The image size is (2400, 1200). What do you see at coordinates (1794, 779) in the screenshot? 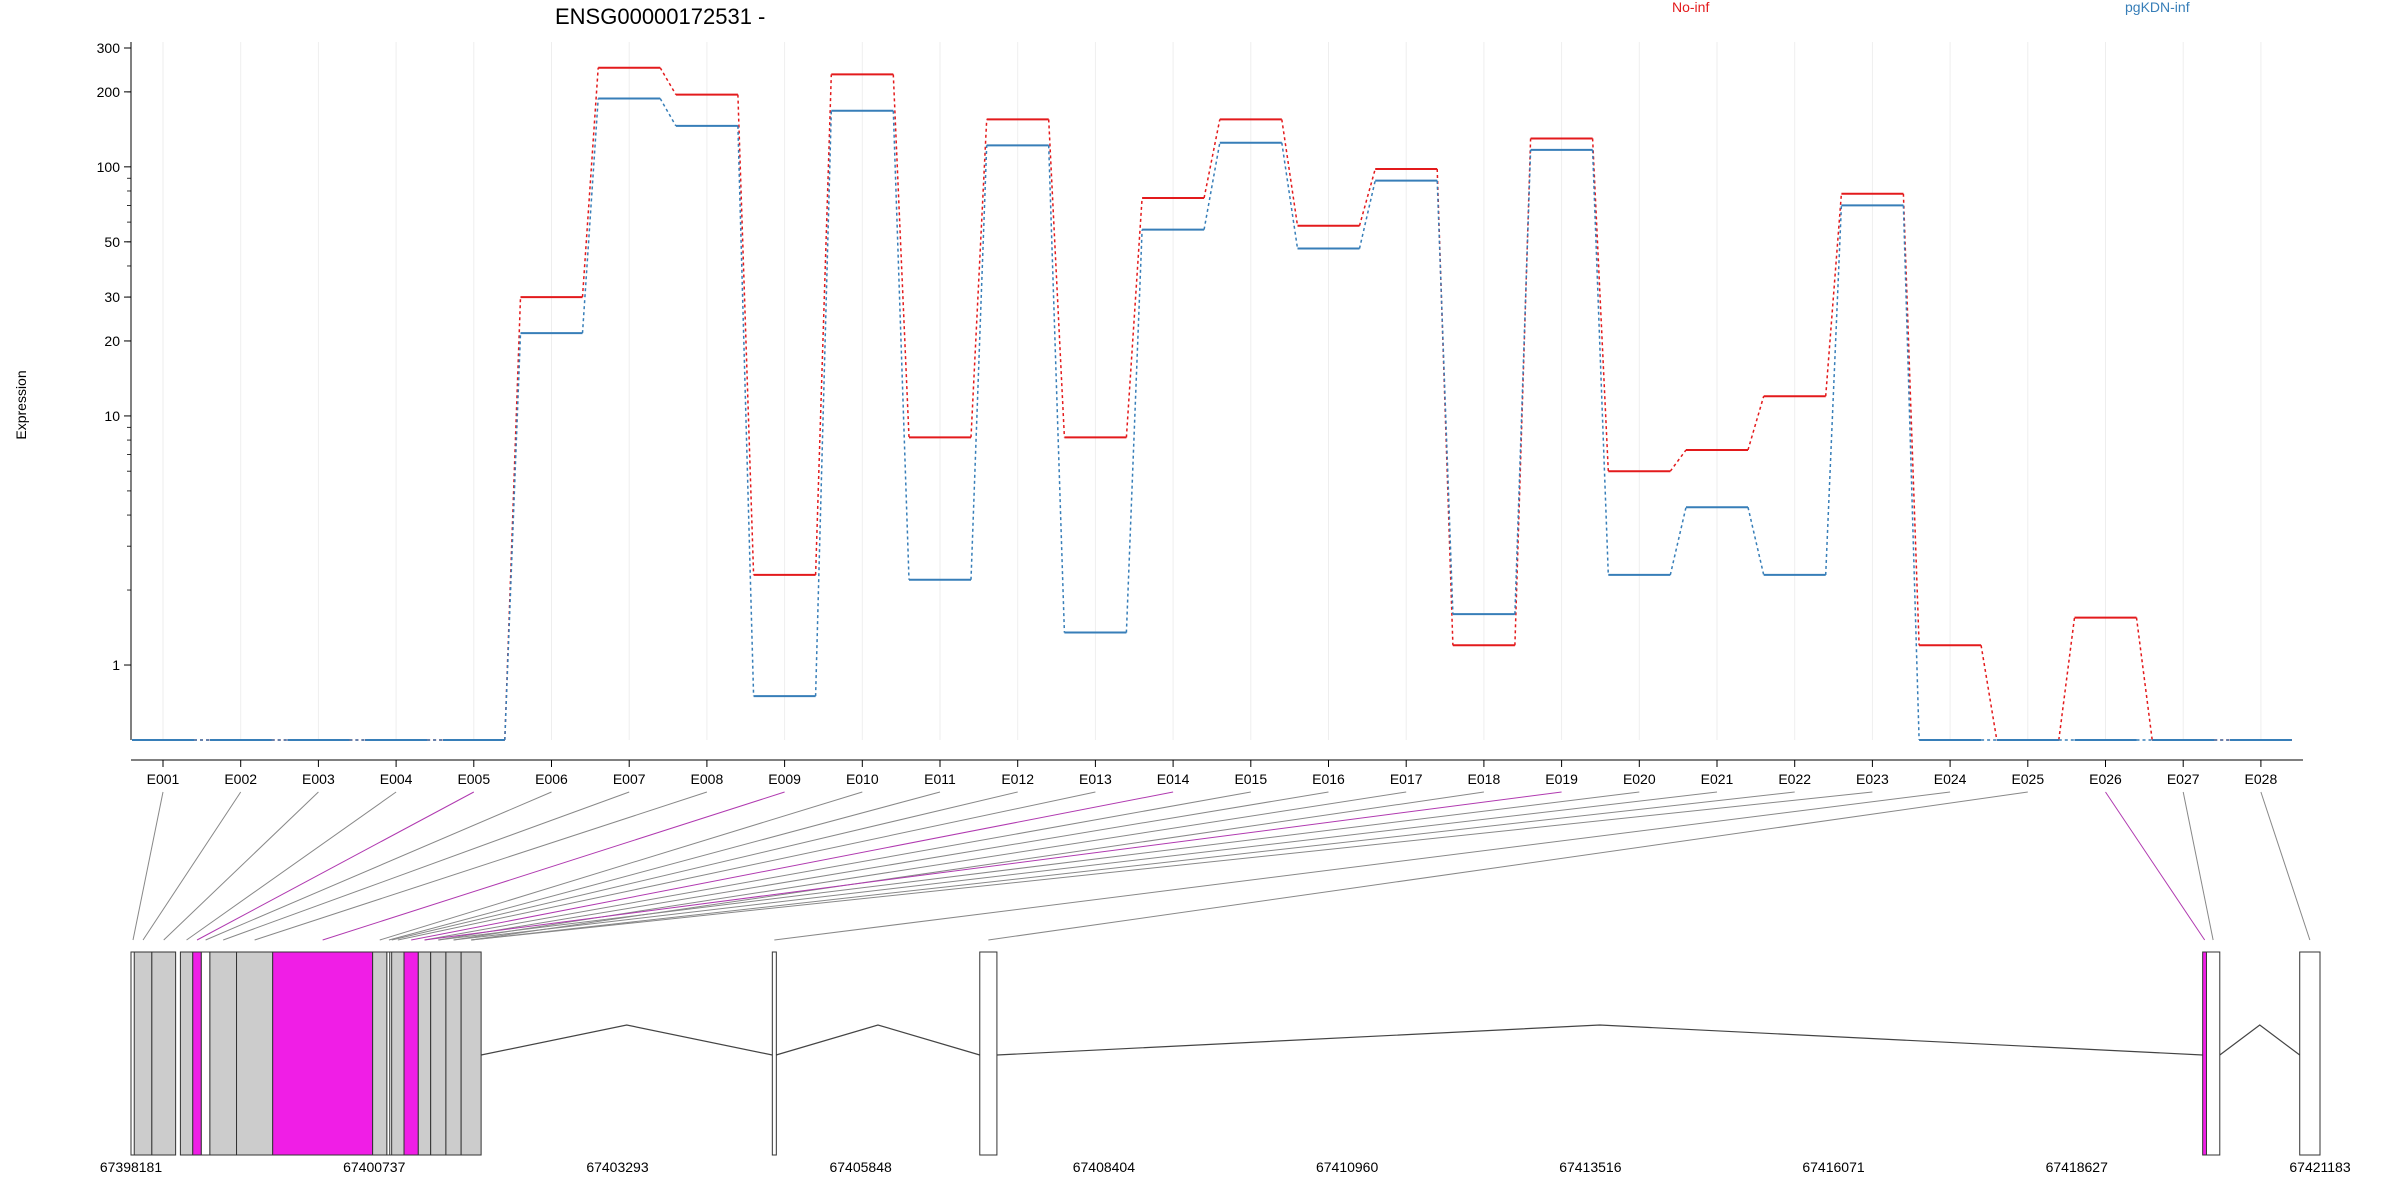
I see `x-tick-label-e022: E022` at bounding box center [1794, 779].